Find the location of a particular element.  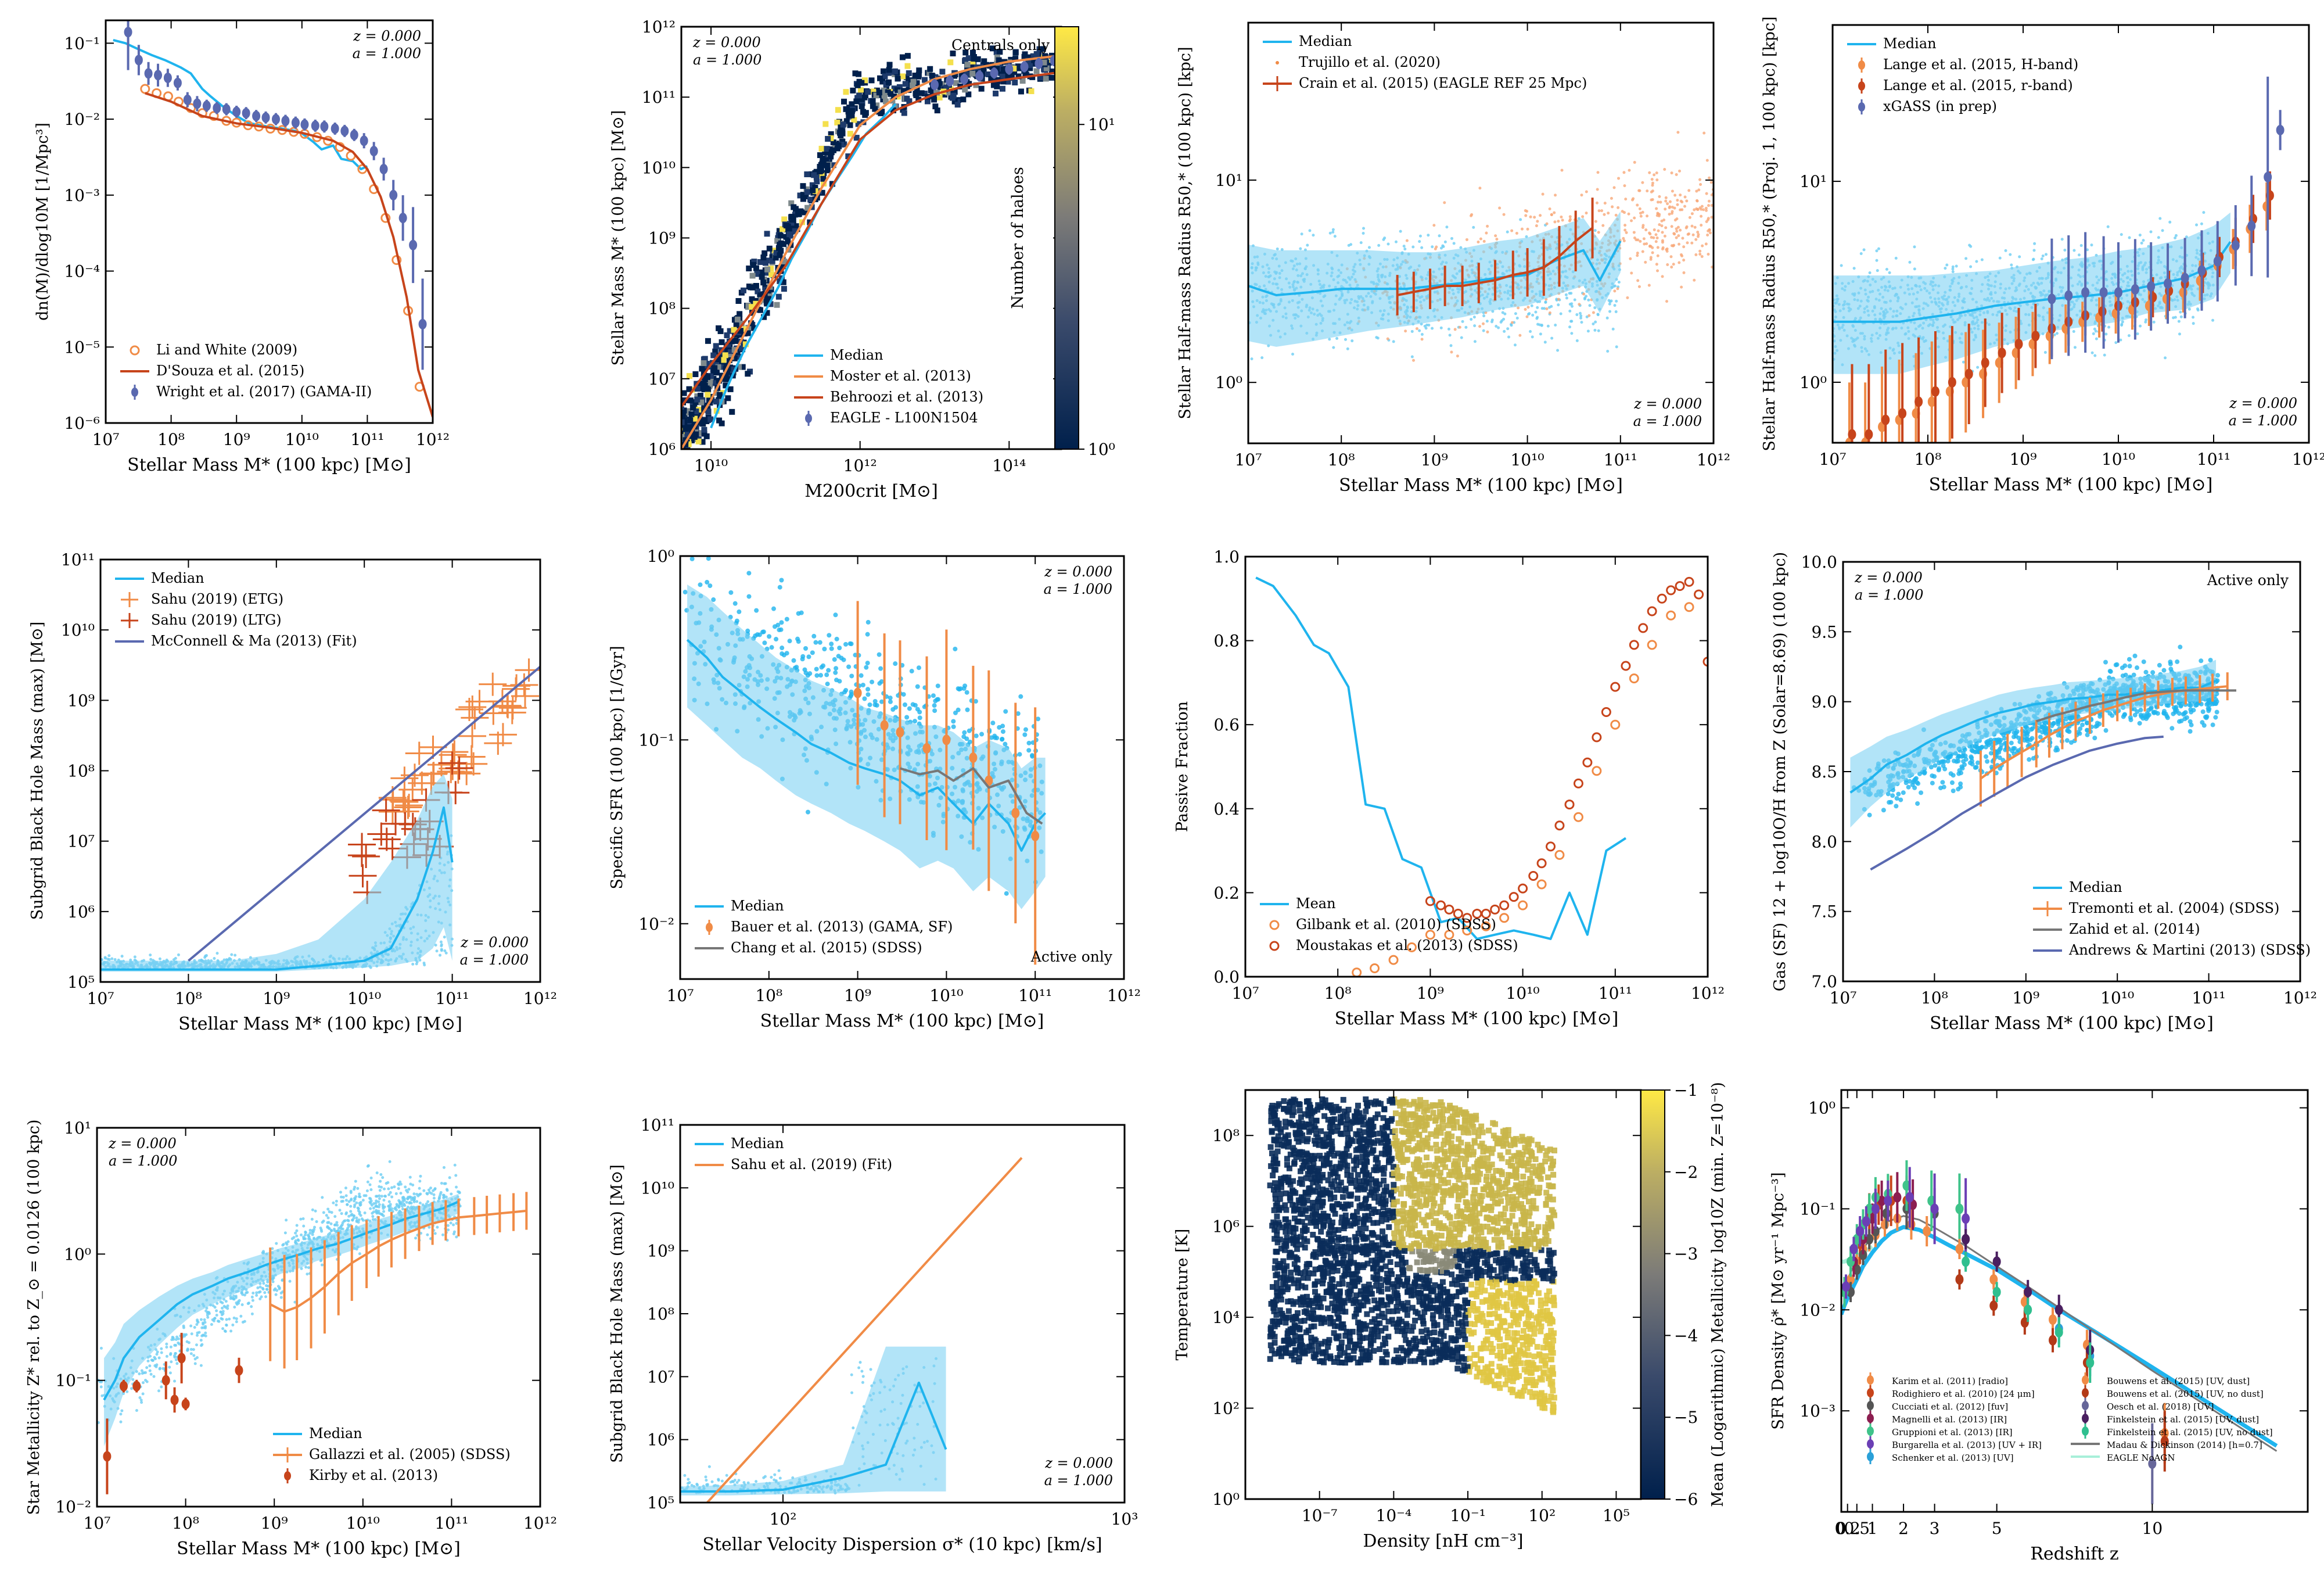

legend-label: Karim et al. (2011) [radio] is located at coordinates (1950, 1381).